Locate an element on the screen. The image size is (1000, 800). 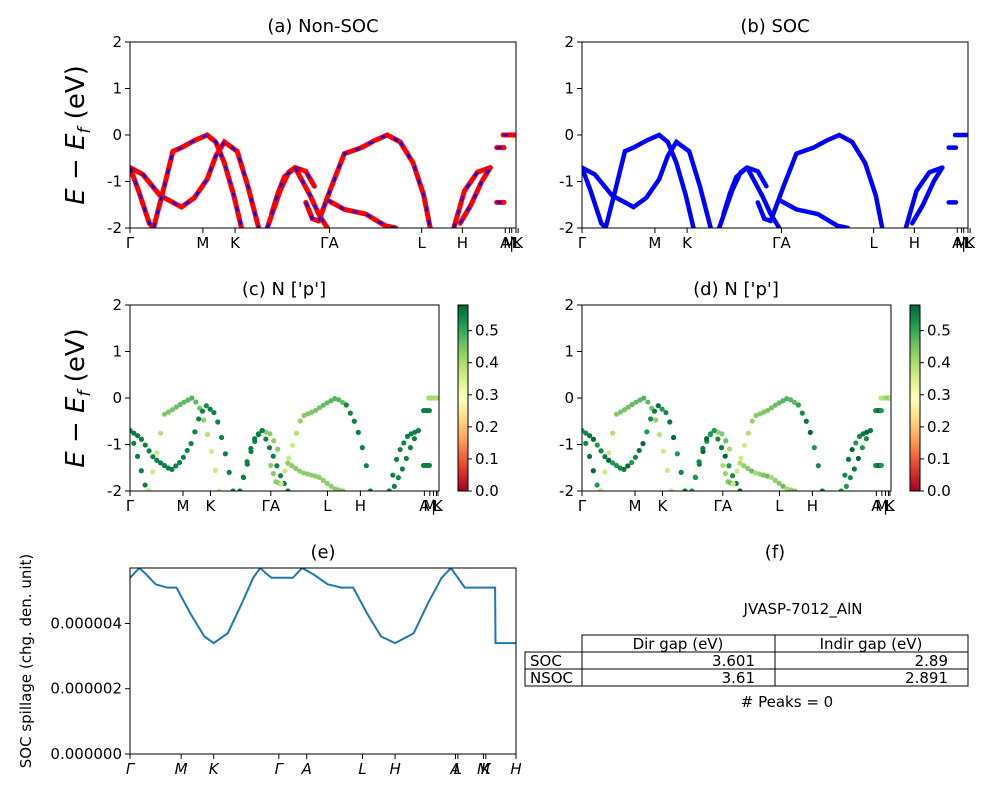
panel-c-colorbar: 0.0 0.1 0.2 0.3 0.4 0.5 is located at coordinates (478, 402).